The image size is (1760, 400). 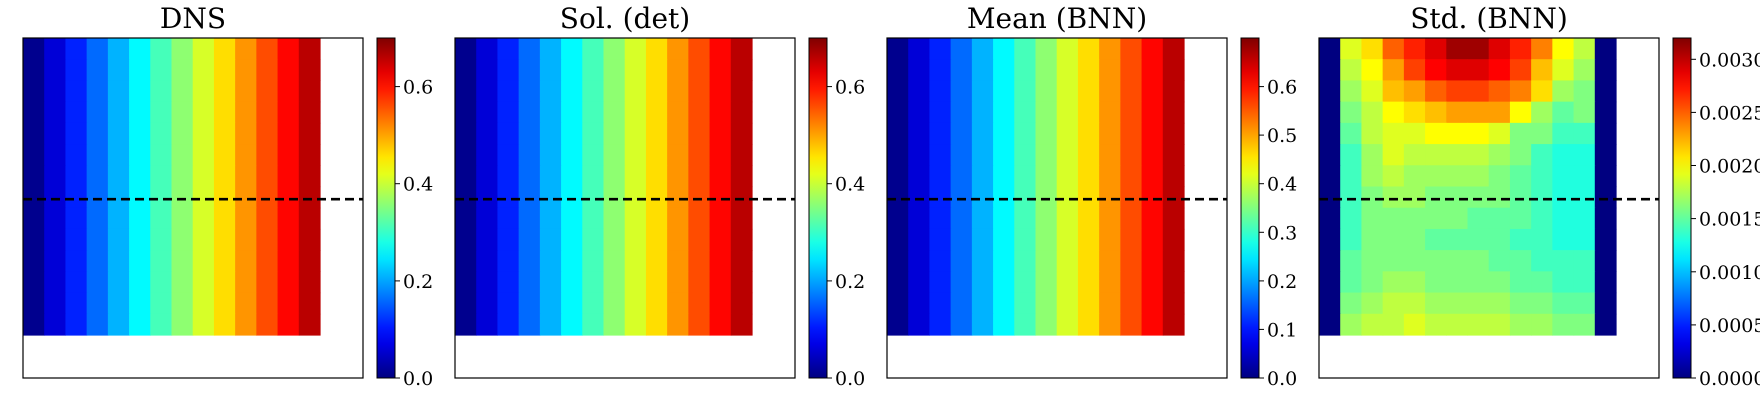 What do you see at coordinates (1729, 167) in the screenshot?
I see `colorbar-tick-label: 0.0020` at bounding box center [1729, 167].